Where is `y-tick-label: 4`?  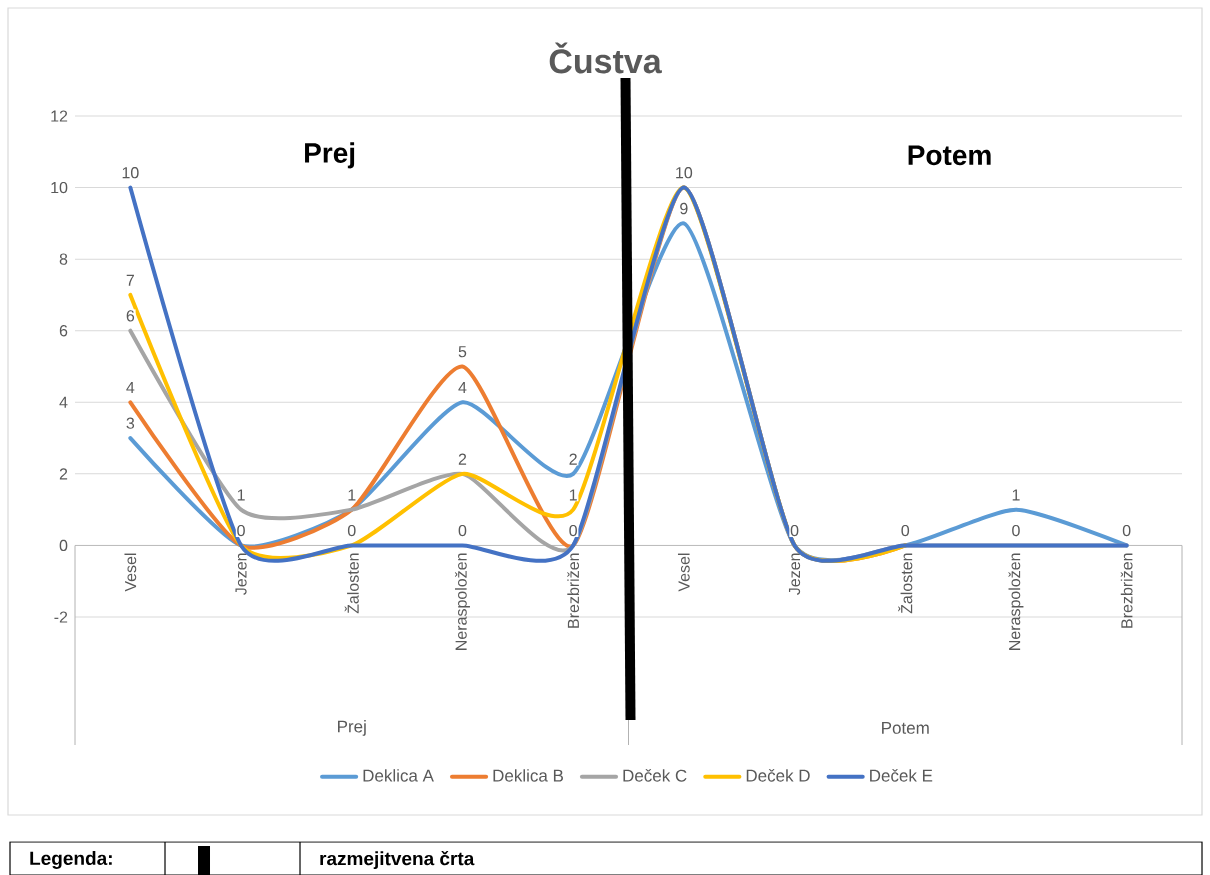 y-tick-label: 4 is located at coordinates (63, 402).